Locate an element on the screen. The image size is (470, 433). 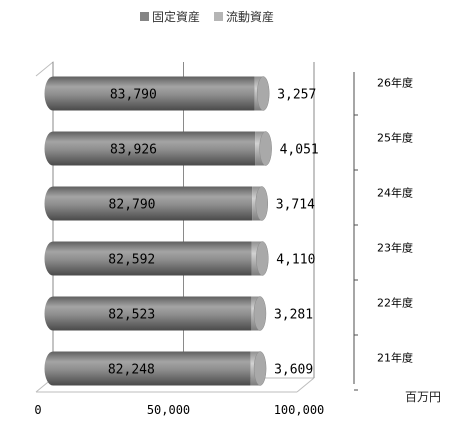
legend: 固定資産 流動資産 is located at coordinates (207, 16).